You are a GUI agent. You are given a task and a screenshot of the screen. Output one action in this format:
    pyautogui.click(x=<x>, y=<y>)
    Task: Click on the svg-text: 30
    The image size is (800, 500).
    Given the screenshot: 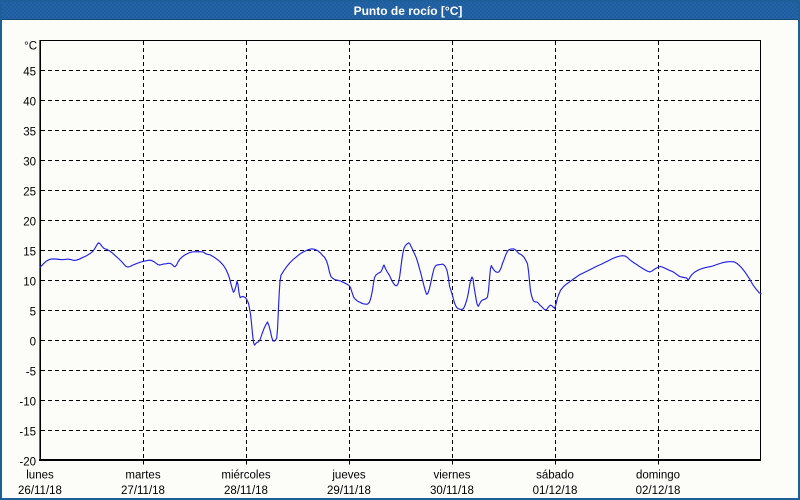 What is the action you would take?
    pyautogui.click(x=29, y=163)
    